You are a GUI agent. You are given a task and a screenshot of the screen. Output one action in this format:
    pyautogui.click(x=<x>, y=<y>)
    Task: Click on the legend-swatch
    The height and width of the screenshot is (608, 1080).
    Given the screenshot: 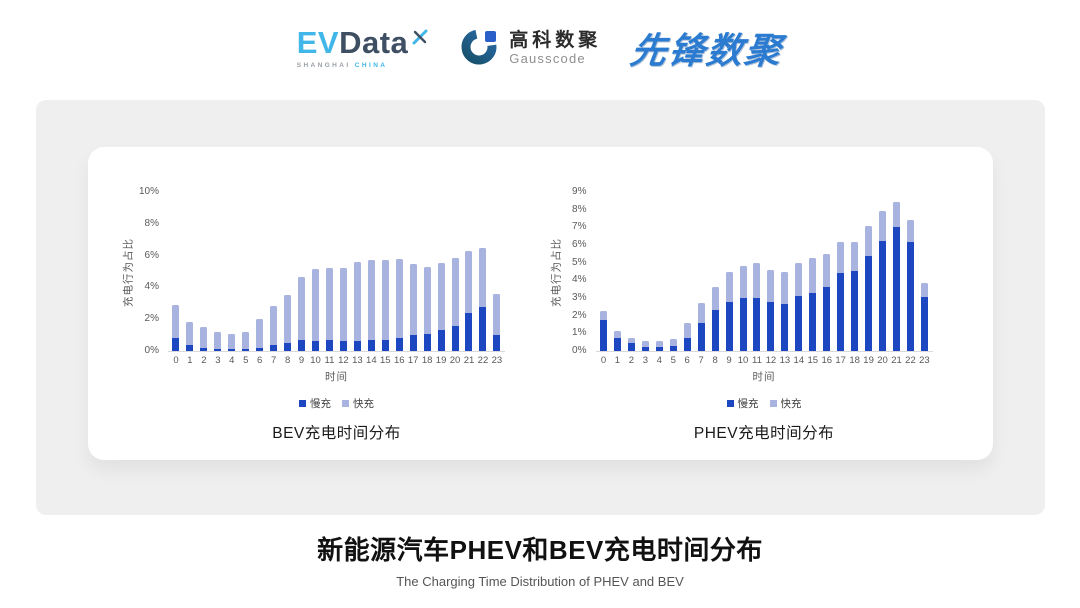 What is the action you would take?
    pyautogui.click(x=345, y=404)
    